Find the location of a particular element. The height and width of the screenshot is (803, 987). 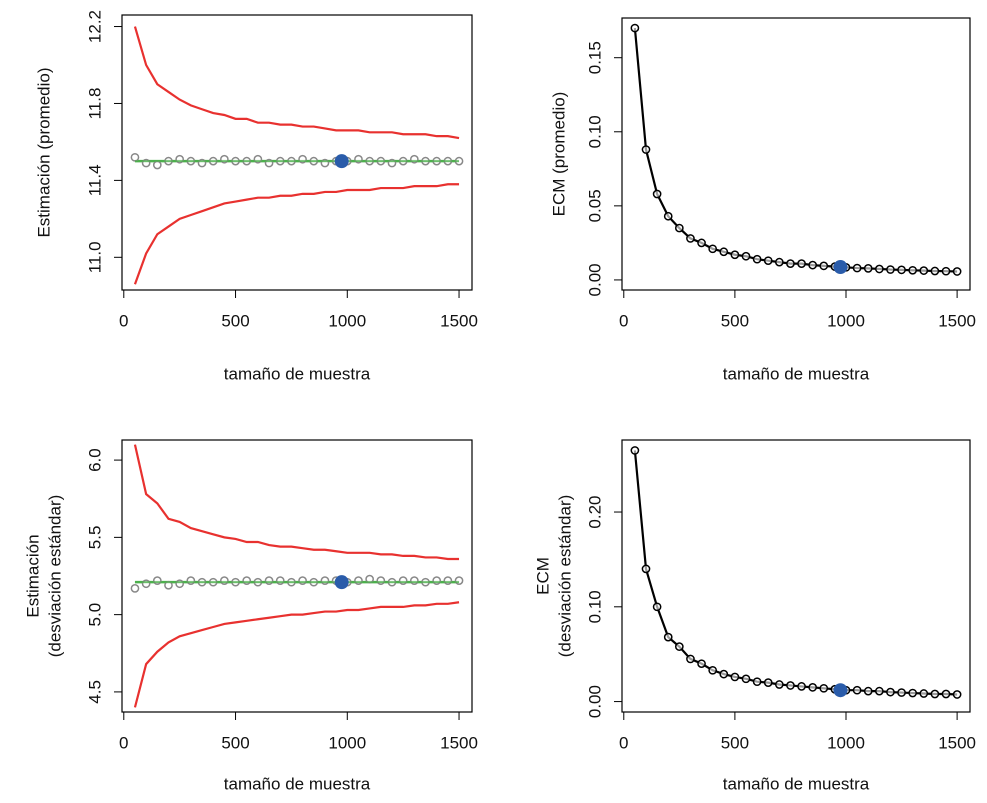

y-tick-label: 5.5 is located at coordinates (94, 538).